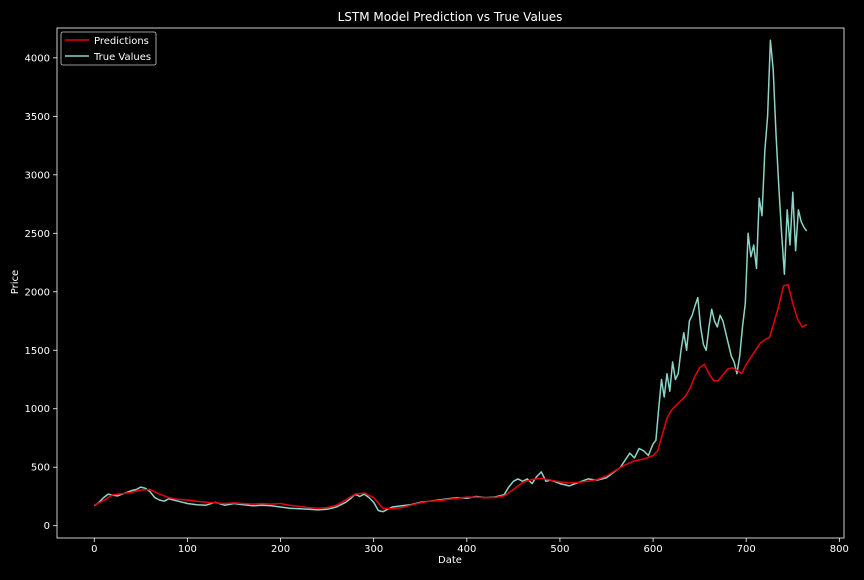 The width and height of the screenshot is (864, 580). Describe the element at coordinates (559, 549) in the screenshot. I see `x-tick-label: 500` at that location.